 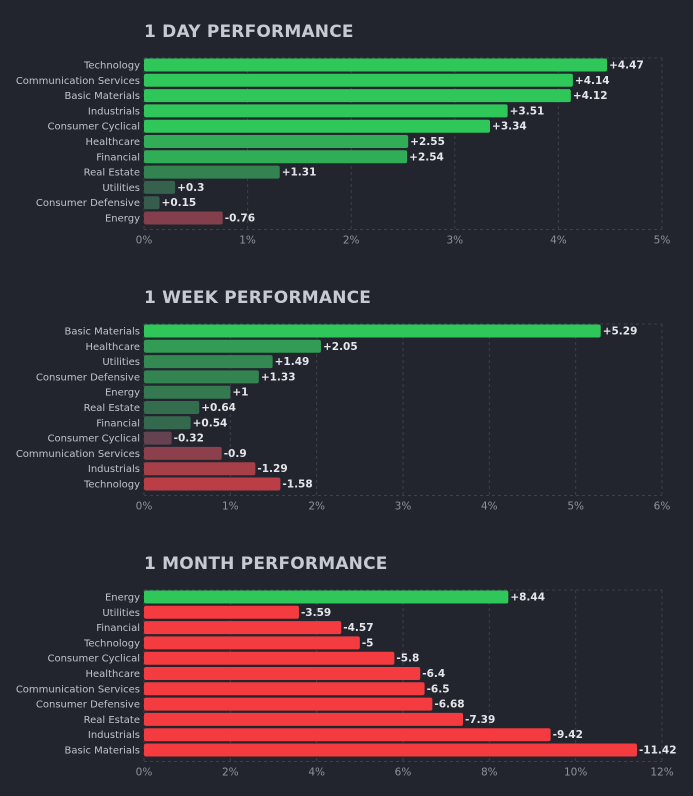 I want to click on value-label: +0.3, so click(x=190, y=188).